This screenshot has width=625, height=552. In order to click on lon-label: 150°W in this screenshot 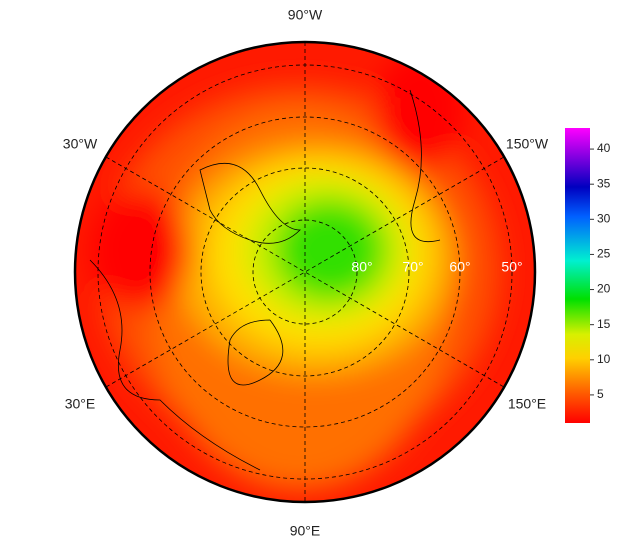, I will do `click(527, 144)`.